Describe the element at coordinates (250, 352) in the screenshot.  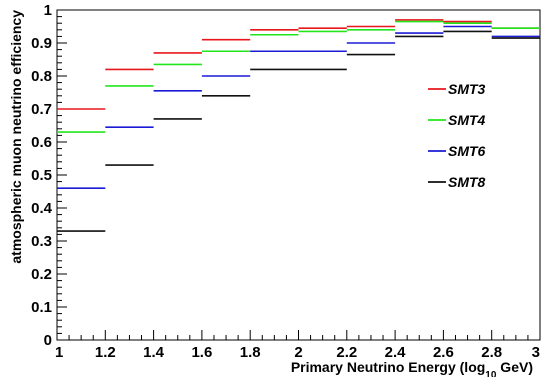
I see `x-tick-label: 1.8` at that location.